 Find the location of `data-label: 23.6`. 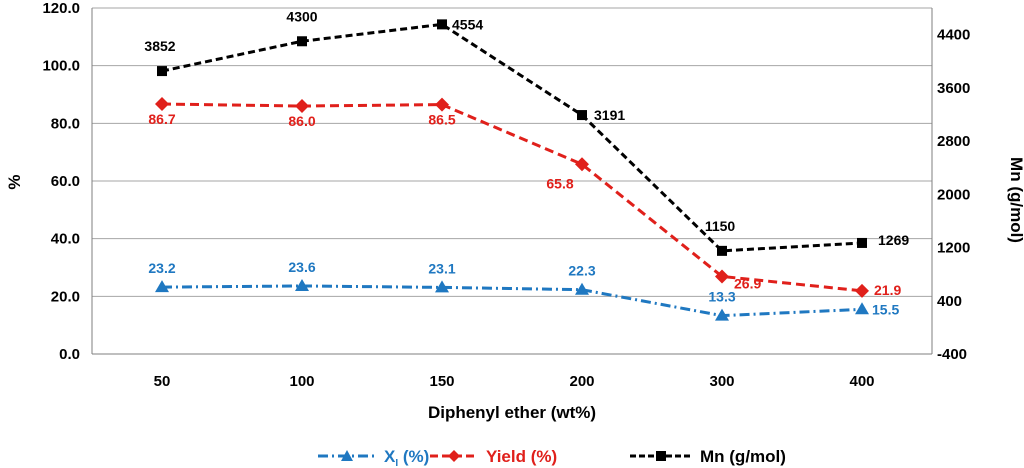

data-label: 23.6 is located at coordinates (301, 267).